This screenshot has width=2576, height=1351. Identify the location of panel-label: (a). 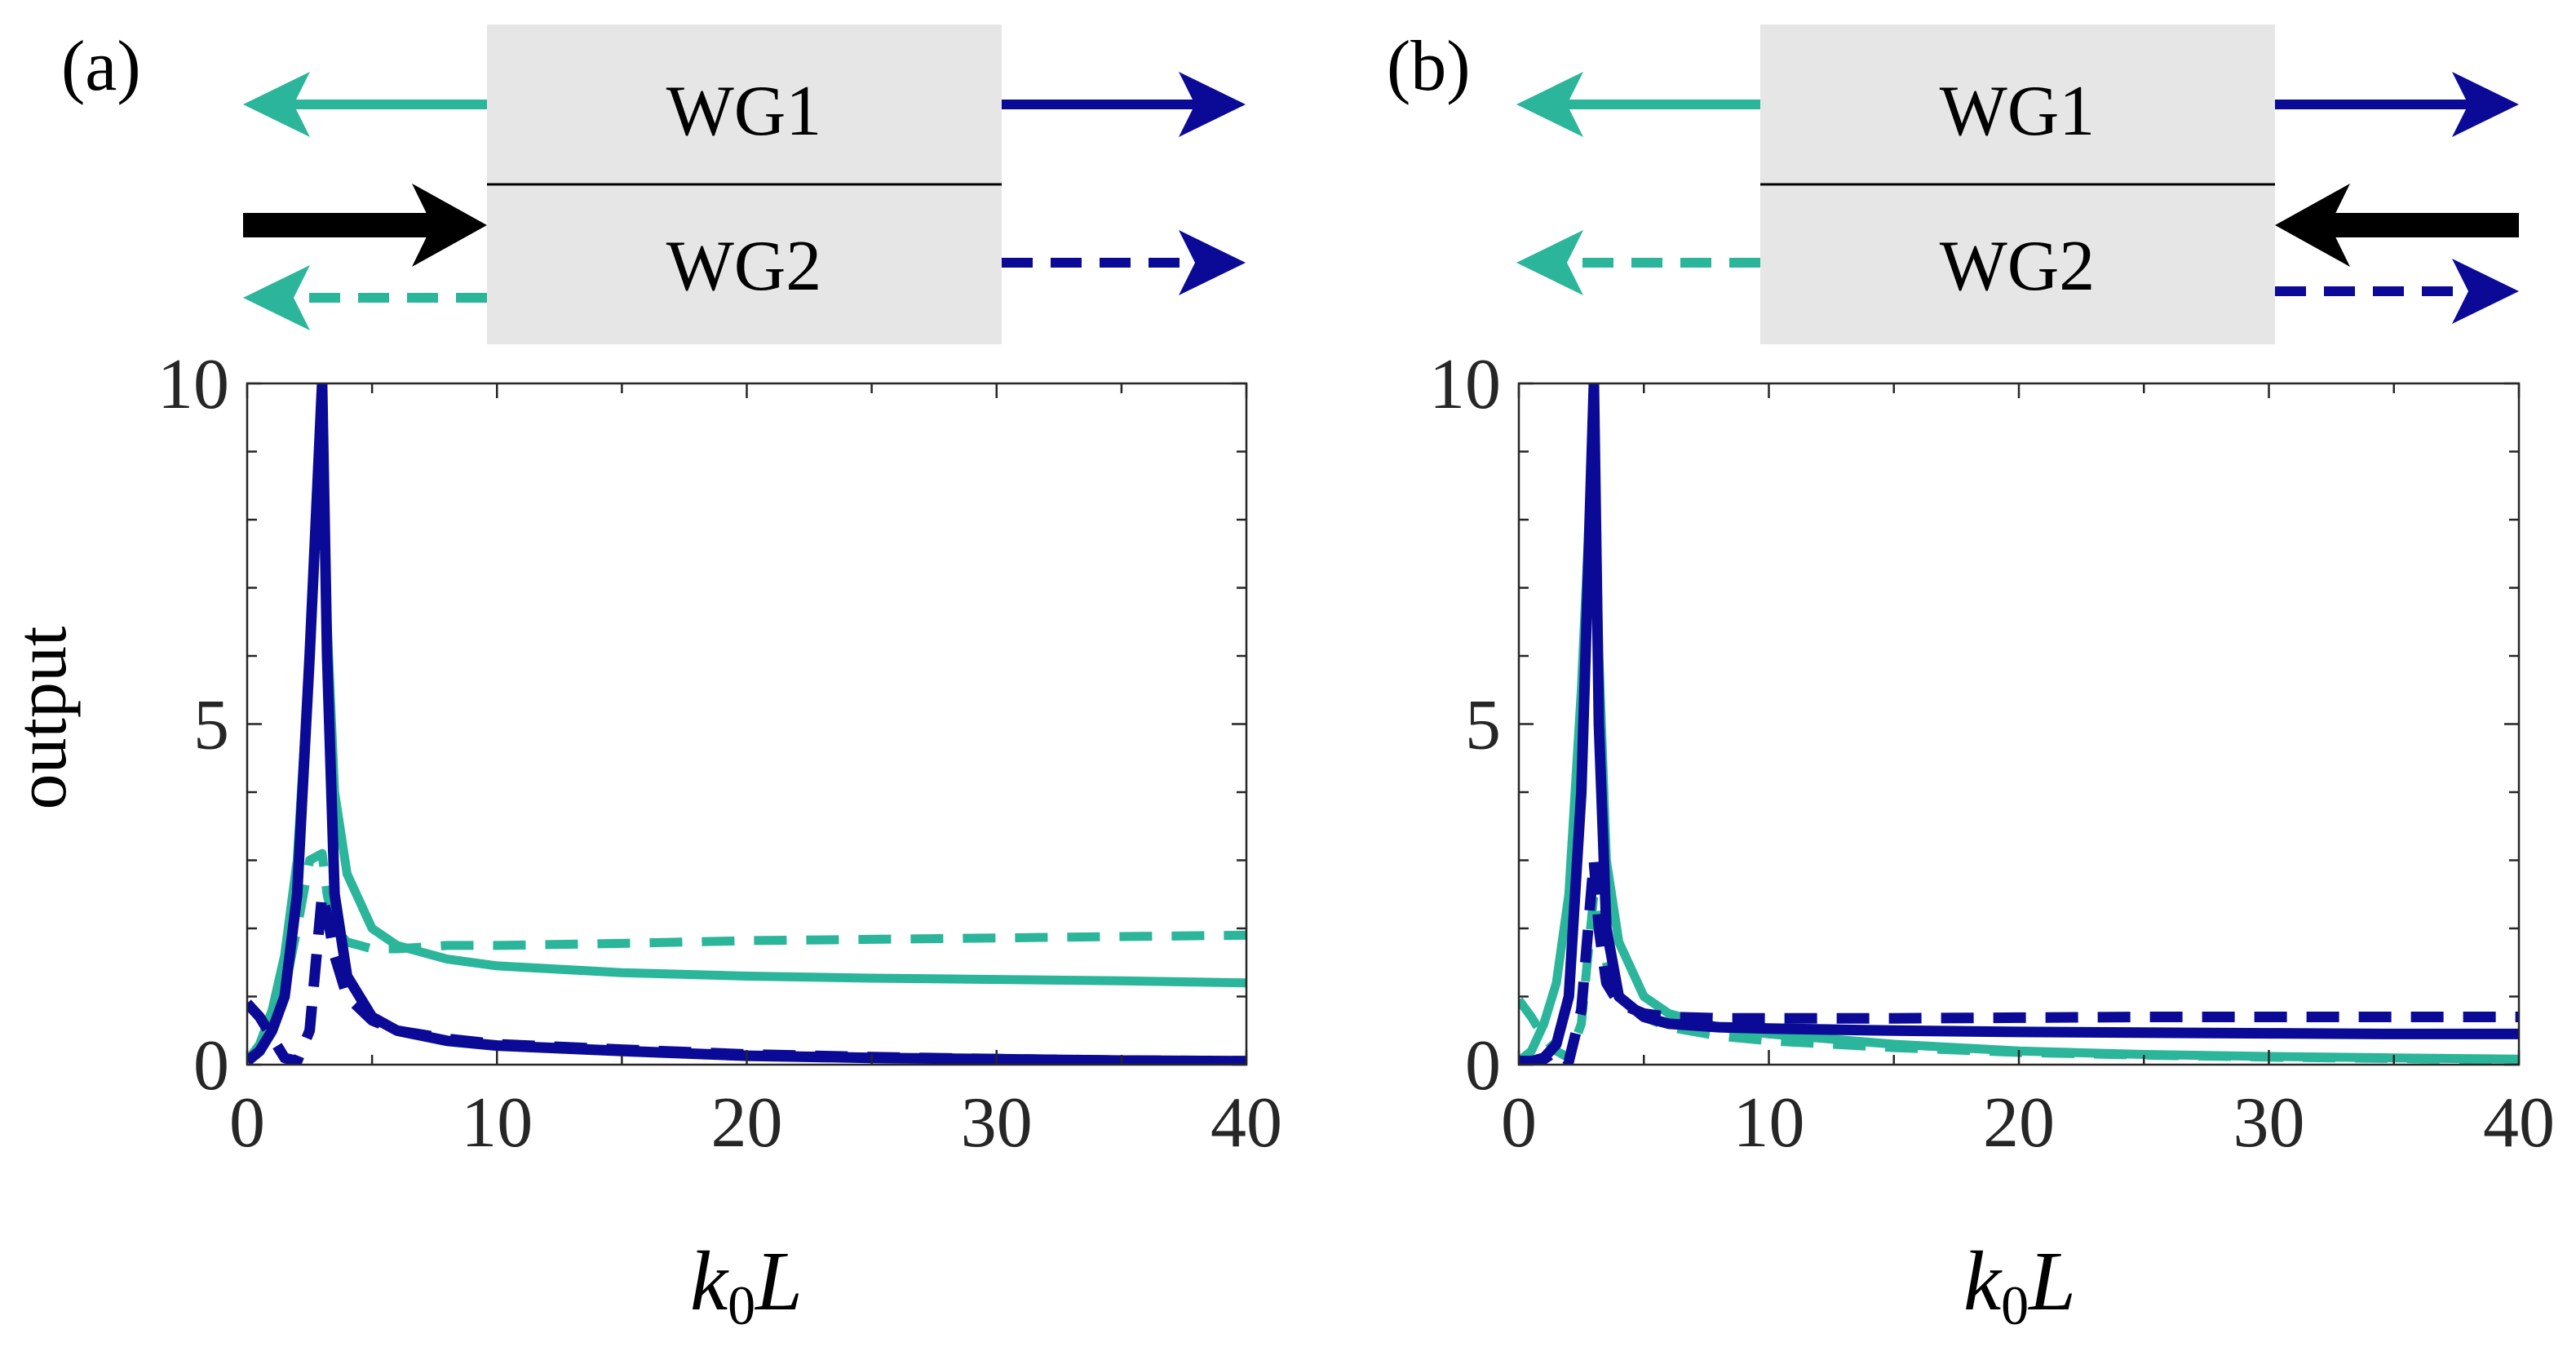
(101, 66).